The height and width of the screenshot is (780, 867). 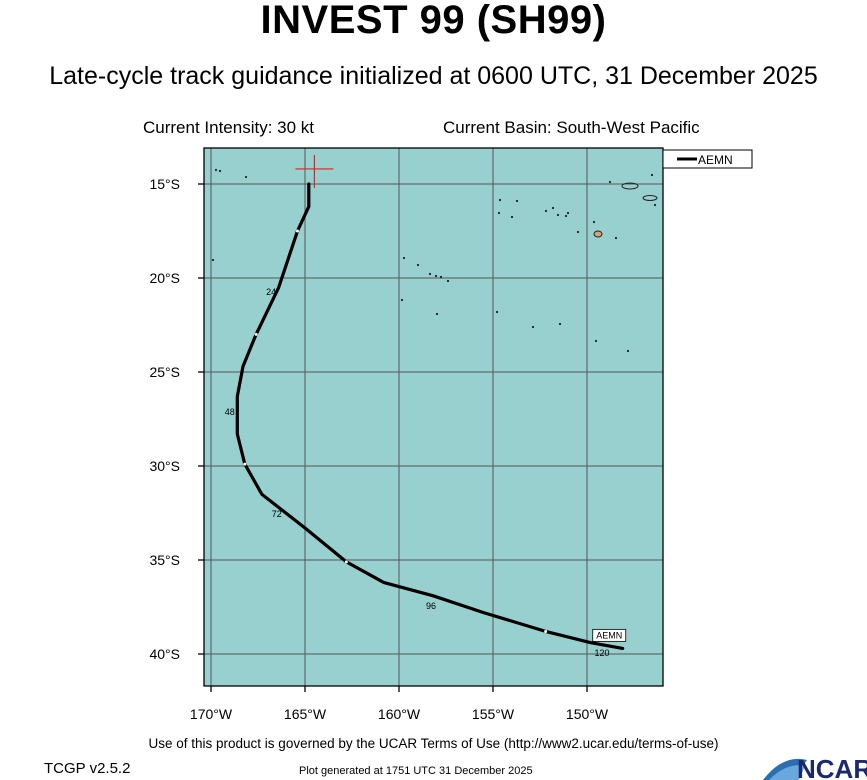 What do you see at coordinates (230, 412) in the screenshot?
I see `tau-label: 48` at bounding box center [230, 412].